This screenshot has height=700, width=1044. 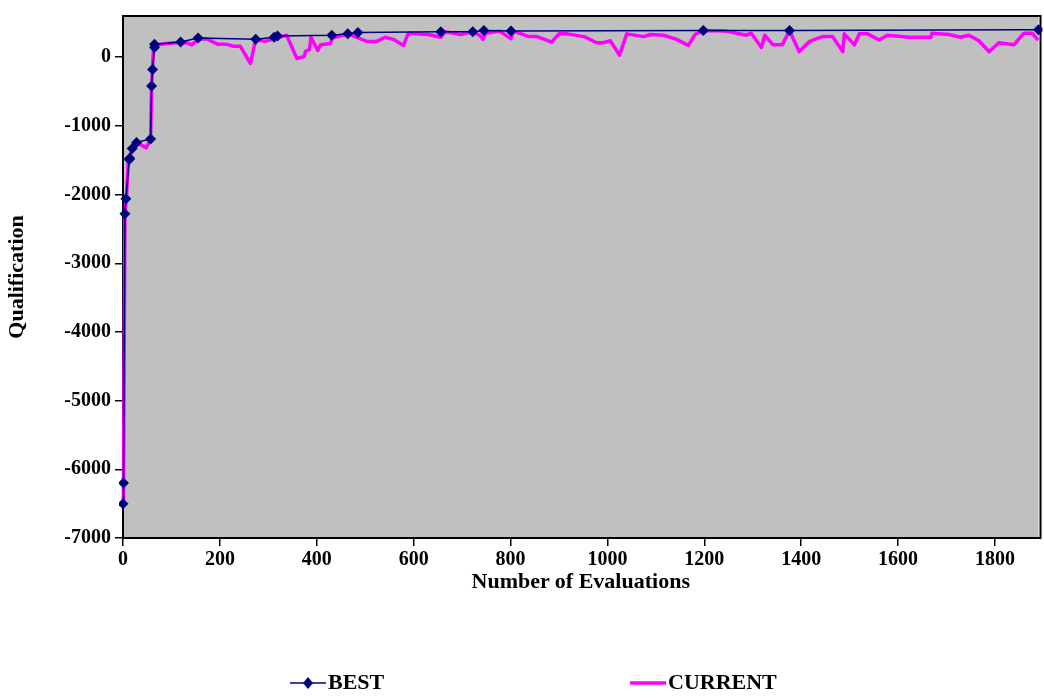 What do you see at coordinates (316, 558) in the screenshot?
I see `x-tick-label: 400` at bounding box center [316, 558].